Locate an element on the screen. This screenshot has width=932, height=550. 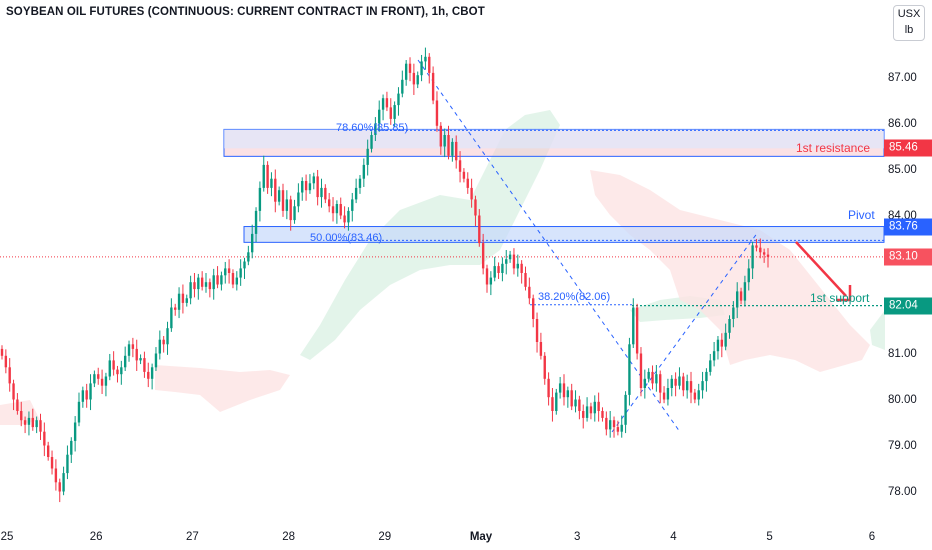
y-tick-label: 86.00 is located at coordinates (902, 123).